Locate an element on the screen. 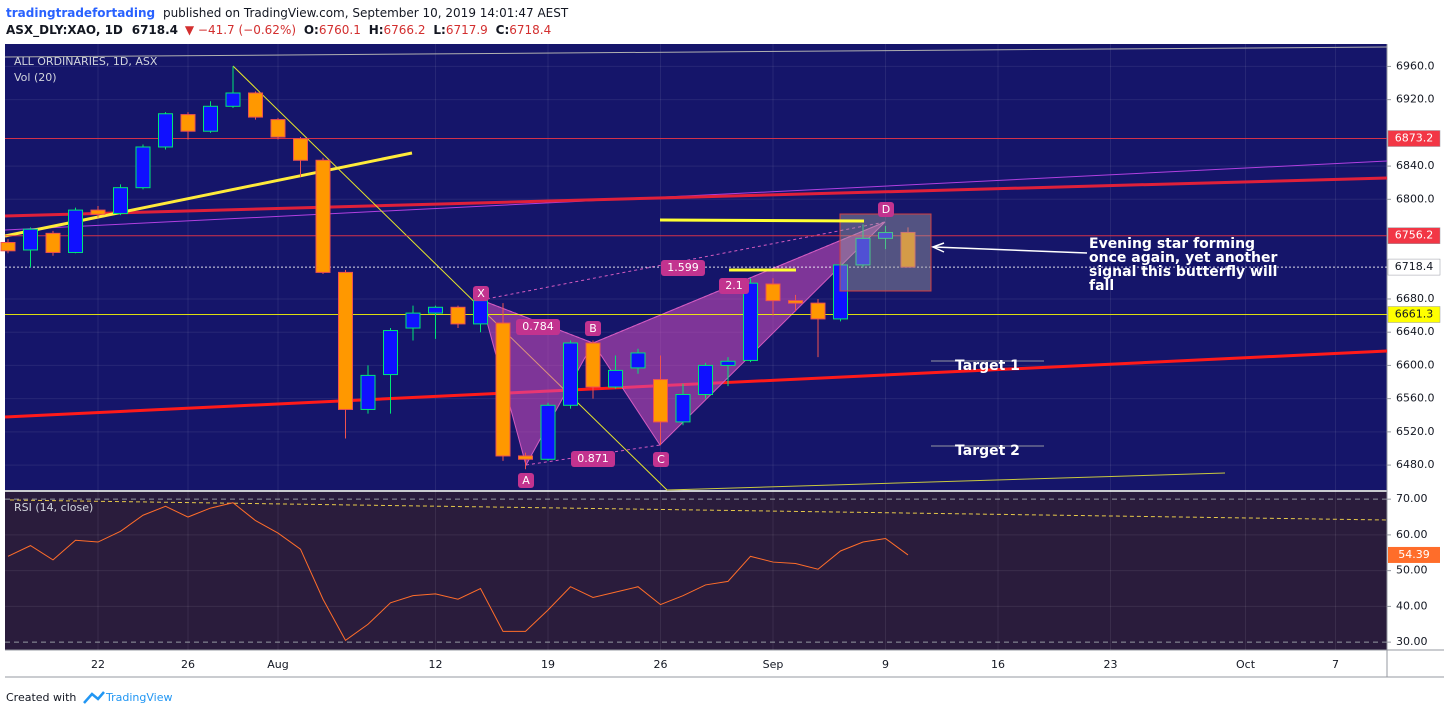 The height and width of the screenshot is (715, 1444). y-tick-label: 30.00 is located at coordinates (1412, 641).